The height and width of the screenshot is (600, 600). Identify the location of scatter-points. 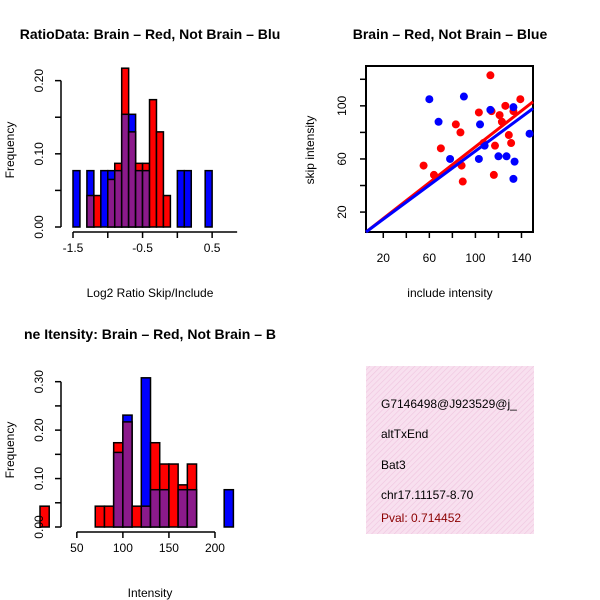
(449, 152).